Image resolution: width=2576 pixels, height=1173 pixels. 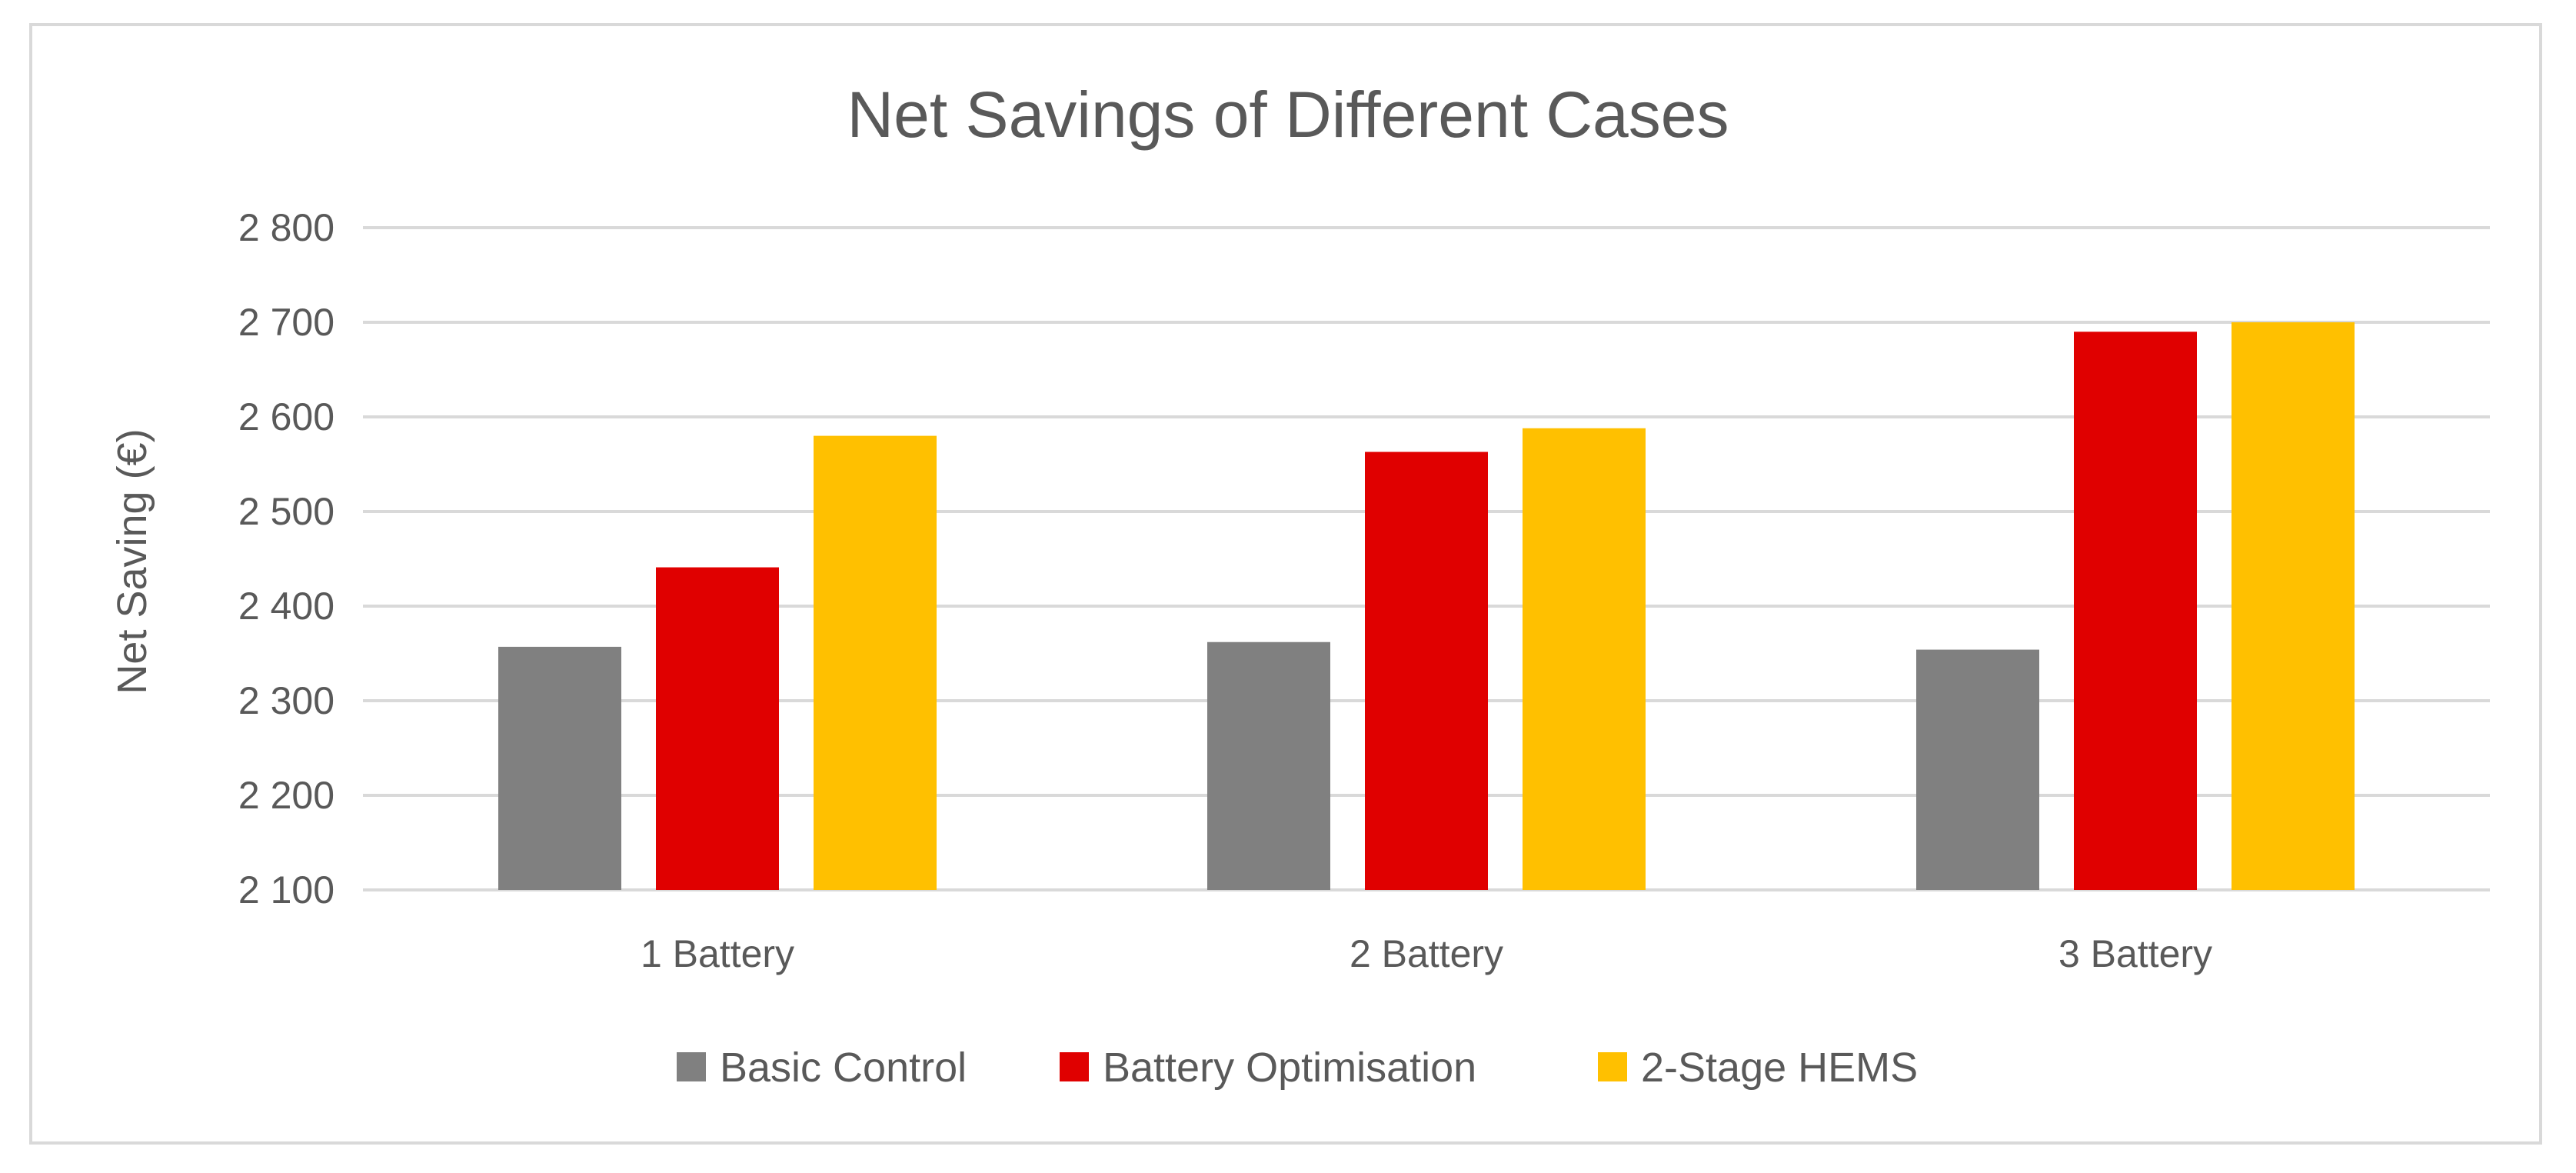 What do you see at coordinates (286, 606) in the screenshot?
I see `y-tick-label: 2 400` at bounding box center [286, 606].